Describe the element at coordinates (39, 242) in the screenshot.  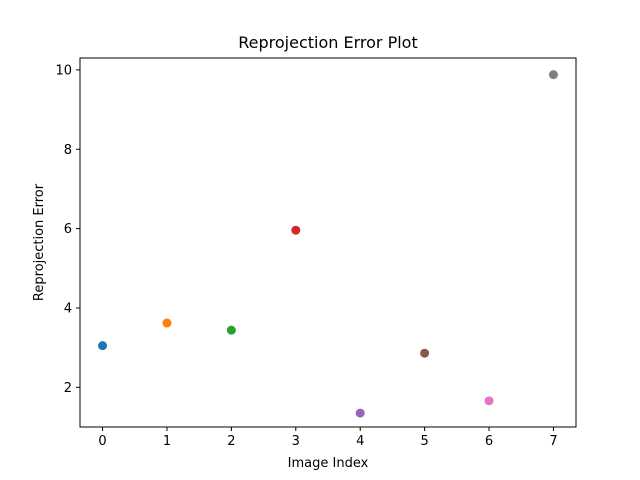
I see `y-axis-label: Reprojection Error` at that location.